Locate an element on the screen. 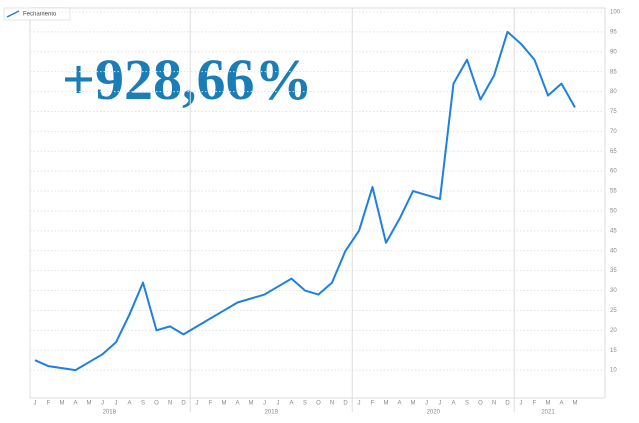  legend is located at coordinates (37, 14).